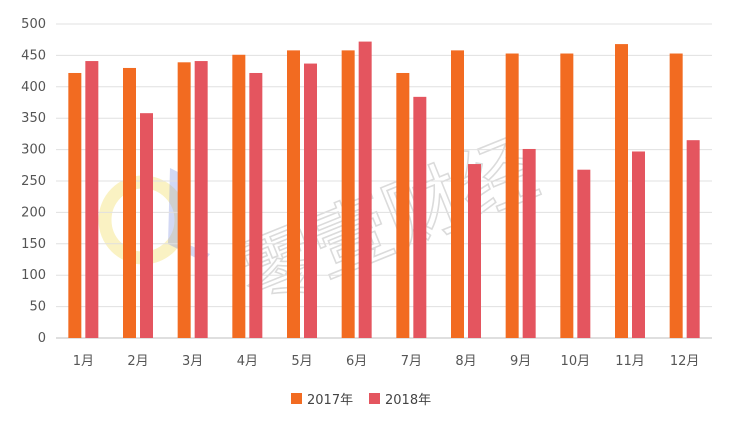  I want to click on y-tick-label: 200, so click(33, 212).